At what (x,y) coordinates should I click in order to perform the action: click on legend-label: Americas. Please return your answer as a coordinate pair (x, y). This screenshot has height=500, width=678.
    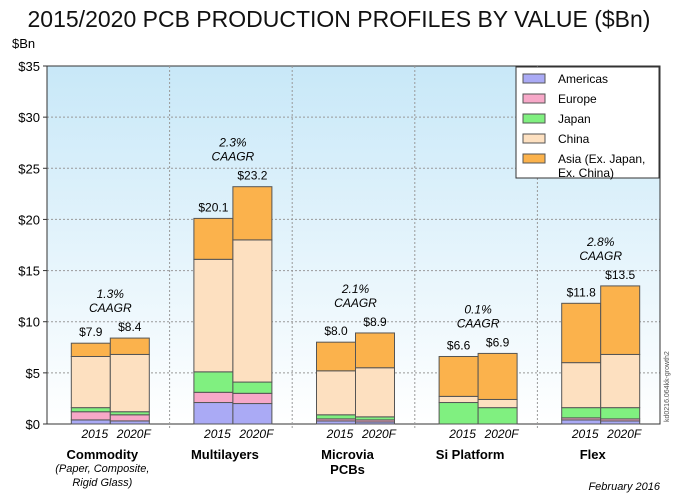
    Looking at the image, I should click on (583, 79).